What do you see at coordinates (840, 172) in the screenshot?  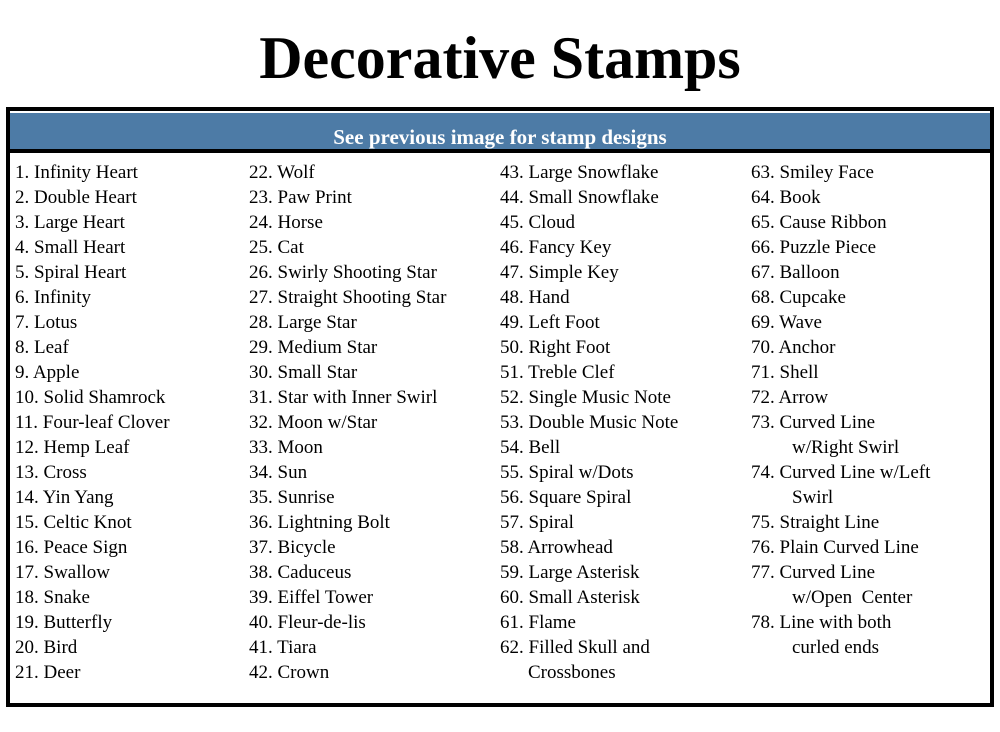 I see `list-item: 63. Smiley Face` at bounding box center [840, 172].